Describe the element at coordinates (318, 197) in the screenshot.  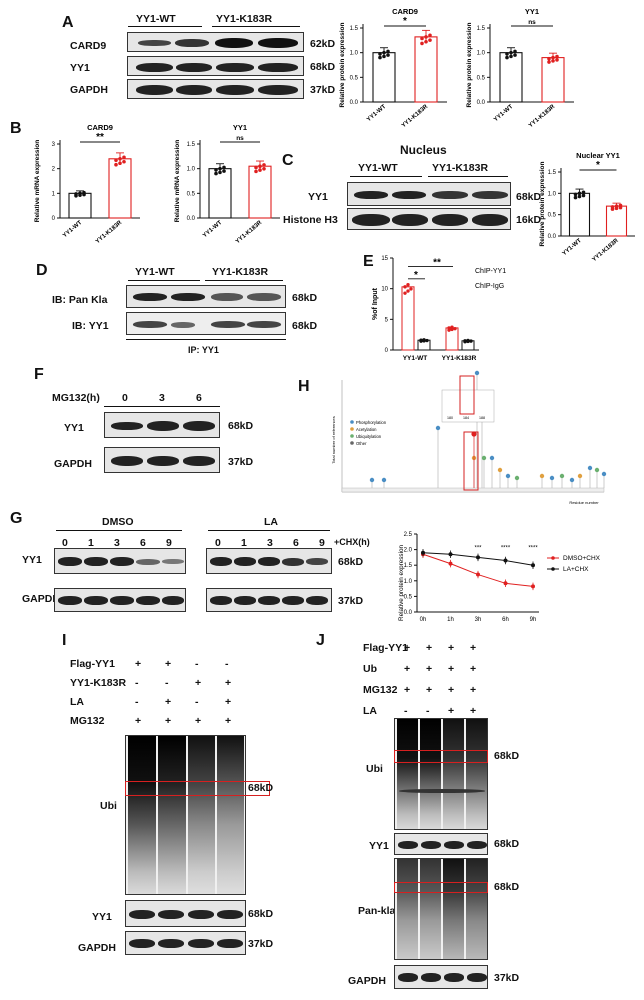
I see `c-row-yy1: YY1` at that location.